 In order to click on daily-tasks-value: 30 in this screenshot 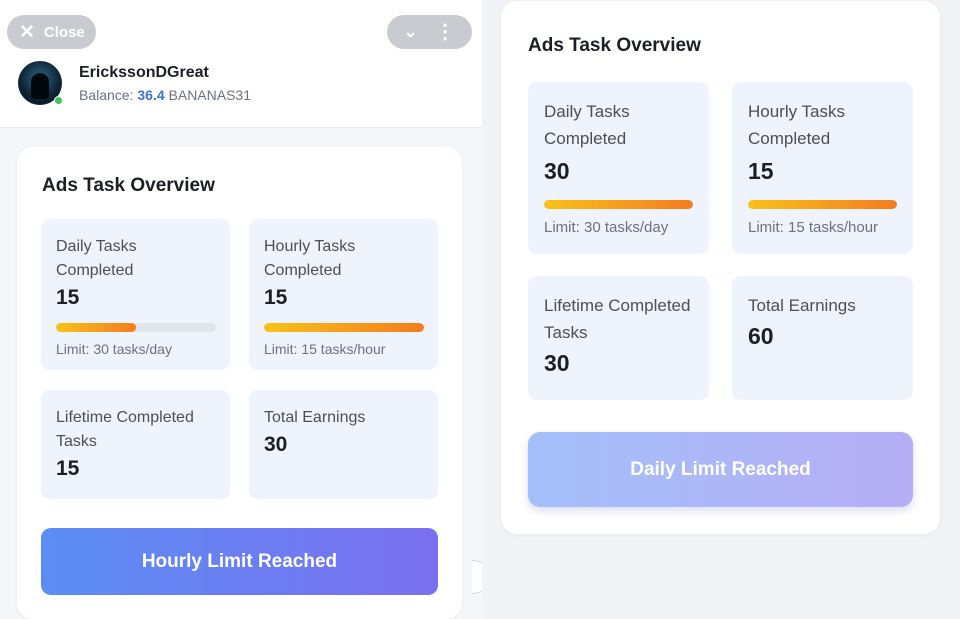, I will do `click(557, 171)`.